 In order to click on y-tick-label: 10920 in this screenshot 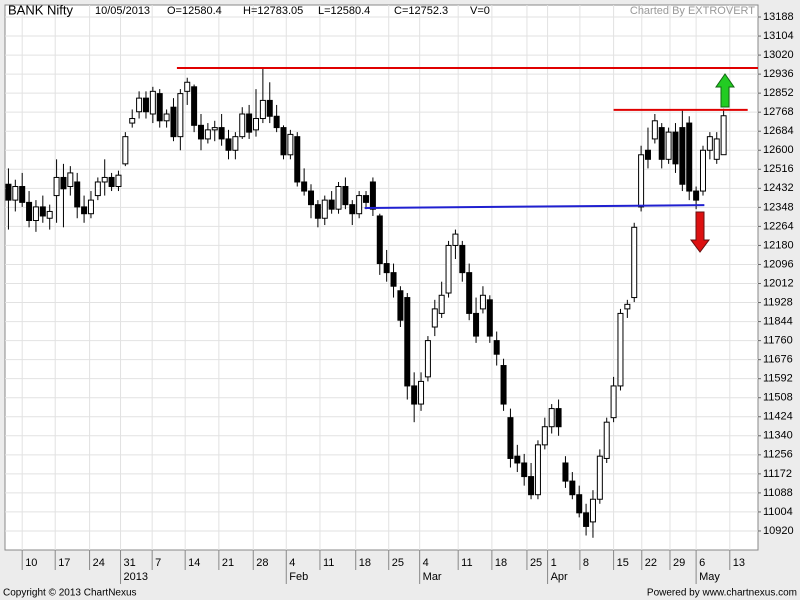, I will do `click(778, 531)`.